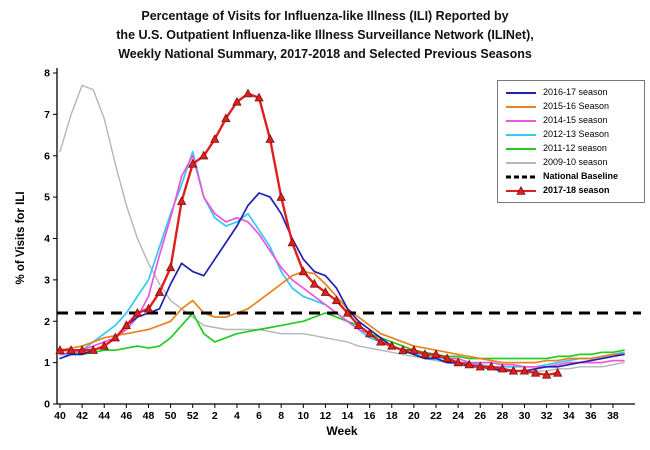  What do you see at coordinates (521, 148) in the screenshot?
I see `legend-swatch-2011-12-season` at bounding box center [521, 148].